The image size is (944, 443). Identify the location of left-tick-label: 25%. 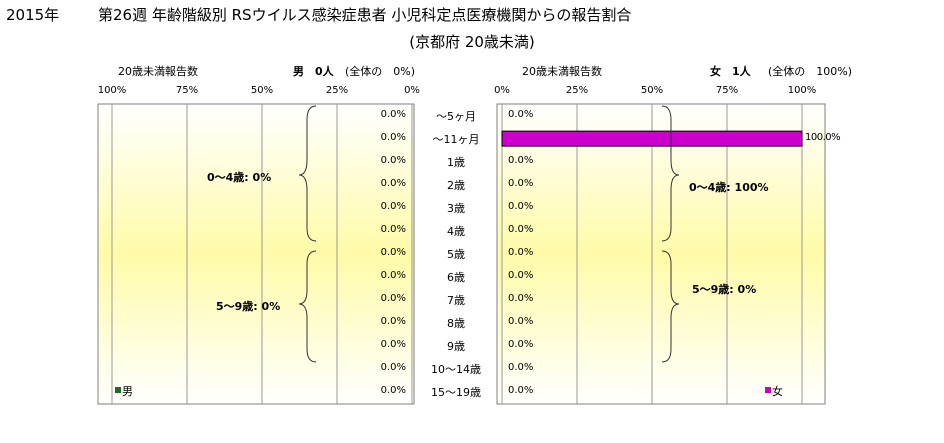
(337, 90).